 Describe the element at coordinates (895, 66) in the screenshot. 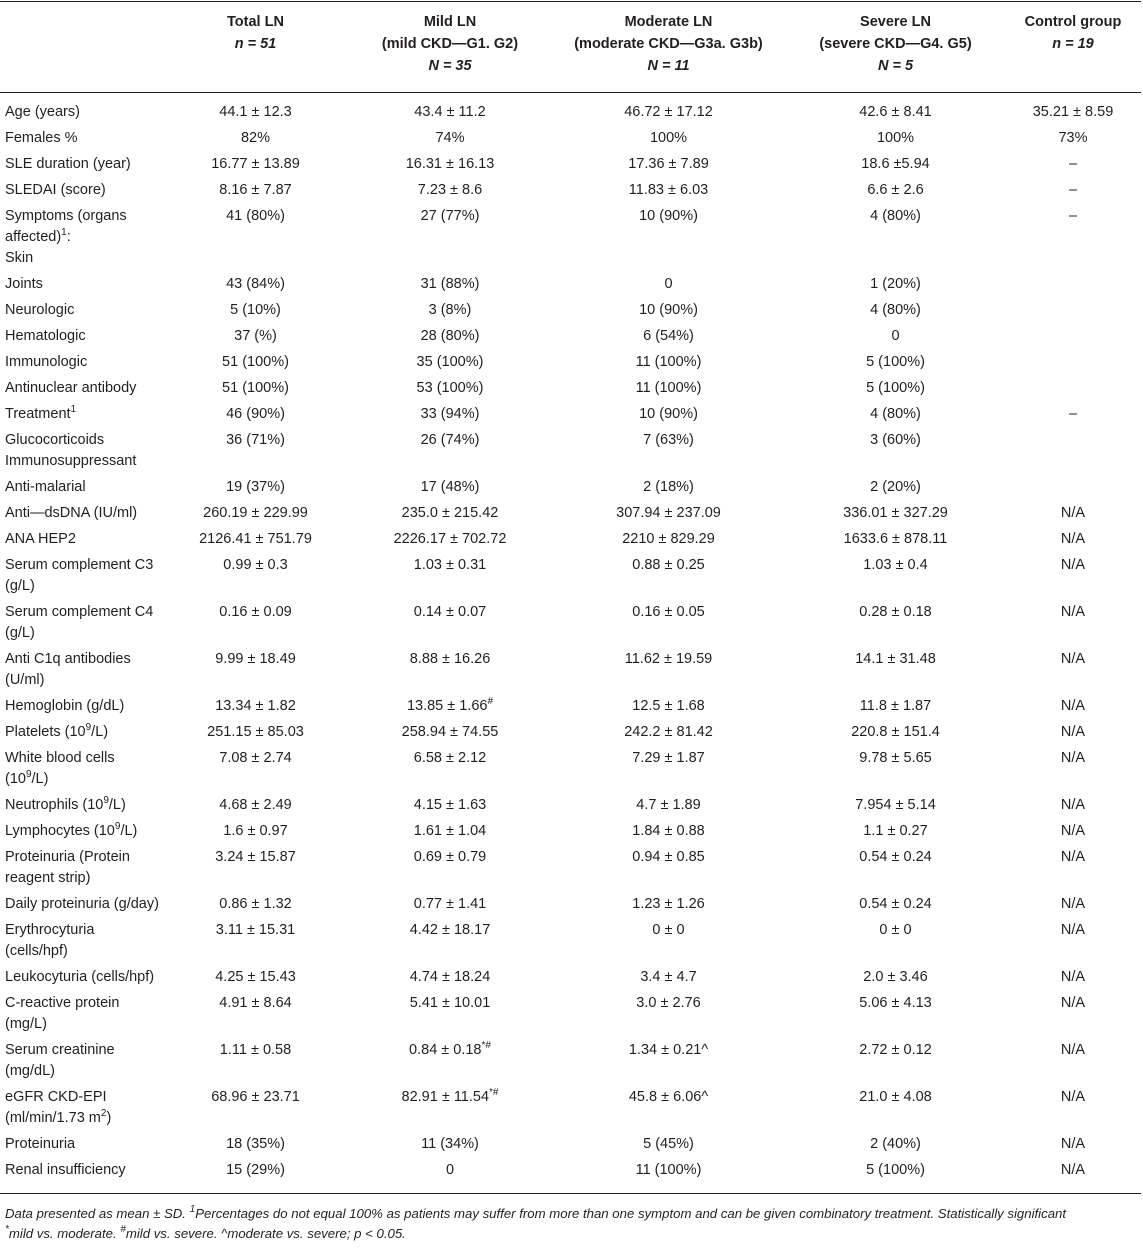

I see `header-n: N = 5` at that location.